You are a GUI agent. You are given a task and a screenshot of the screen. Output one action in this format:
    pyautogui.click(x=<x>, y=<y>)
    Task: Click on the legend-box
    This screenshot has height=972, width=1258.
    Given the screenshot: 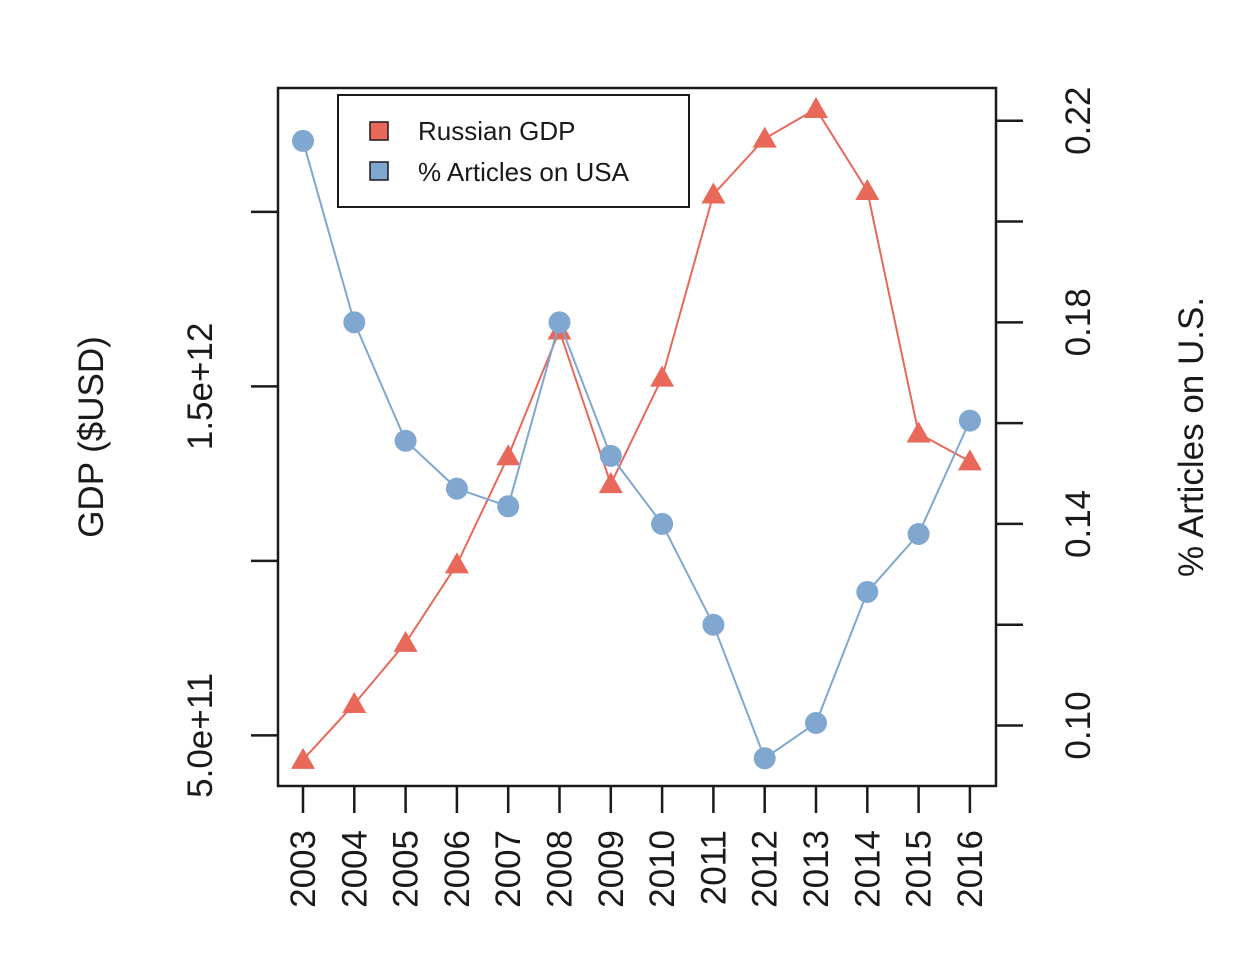 What is the action you would take?
    pyautogui.click(x=513, y=151)
    